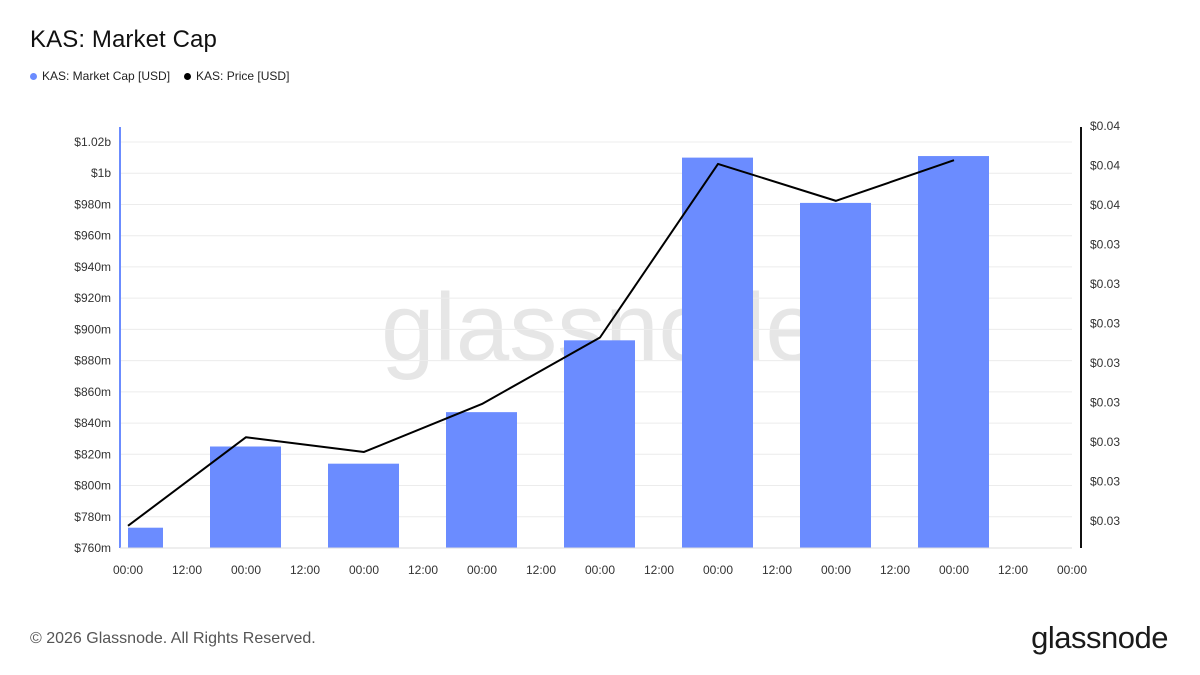 The height and width of the screenshot is (675, 1200). What do you see at coordinates (33, 76) in the screenshot?
I see `legend-dot-market-cap` at bounding box center [33, 76].